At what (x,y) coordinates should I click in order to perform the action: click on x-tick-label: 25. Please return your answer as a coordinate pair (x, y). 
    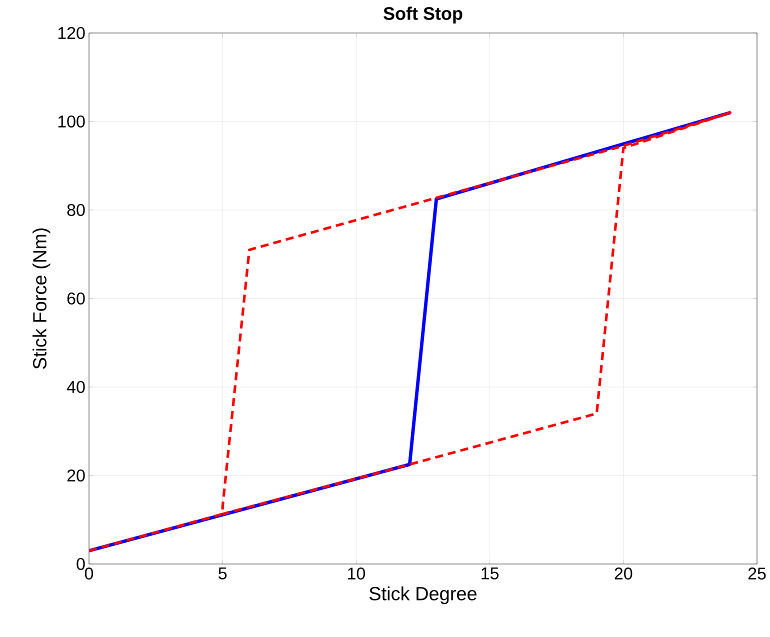
    Looking at the image, I should click on (757, 574).